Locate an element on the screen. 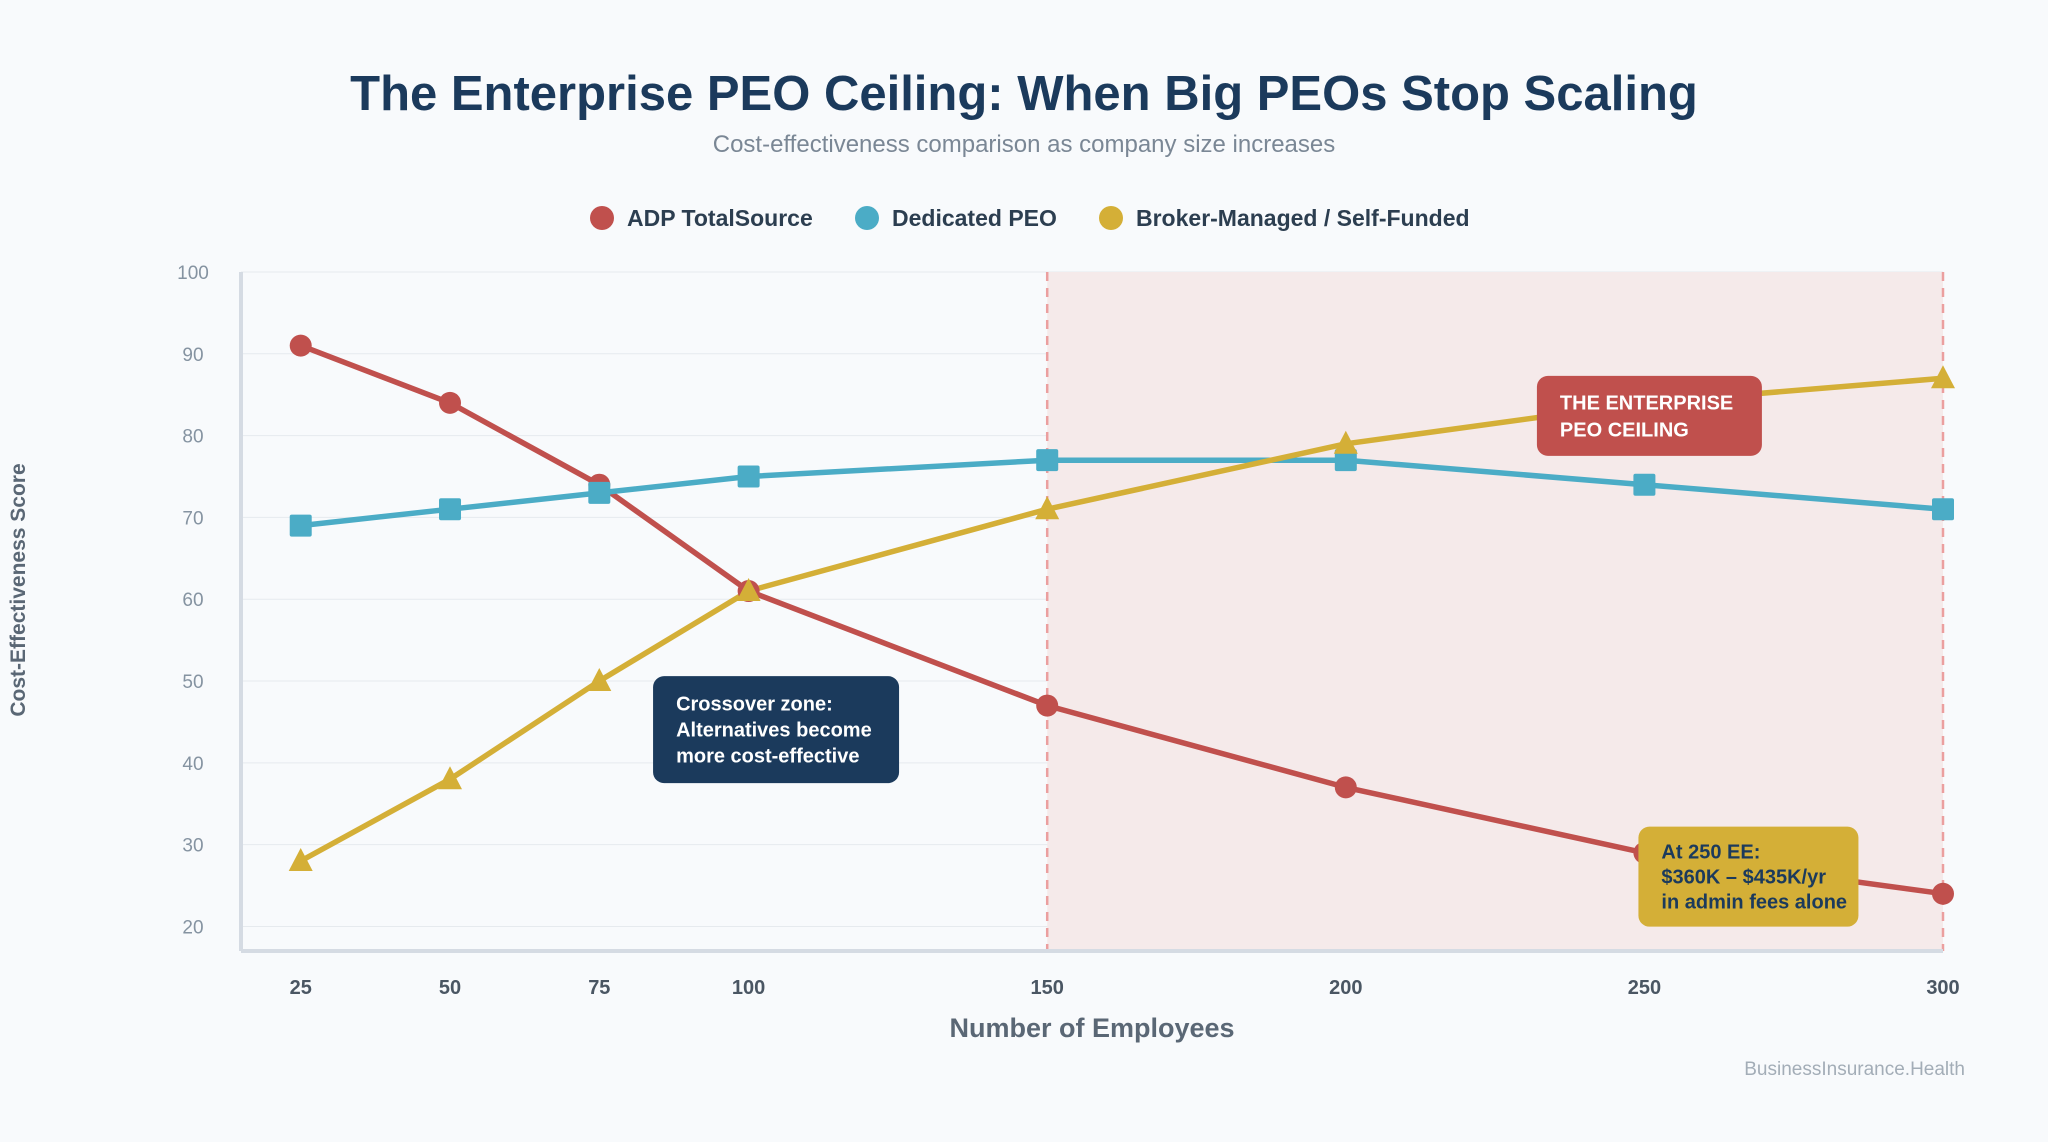  source-credit: BusinessInsurance.Health is located at coordinates (1854, 1069).